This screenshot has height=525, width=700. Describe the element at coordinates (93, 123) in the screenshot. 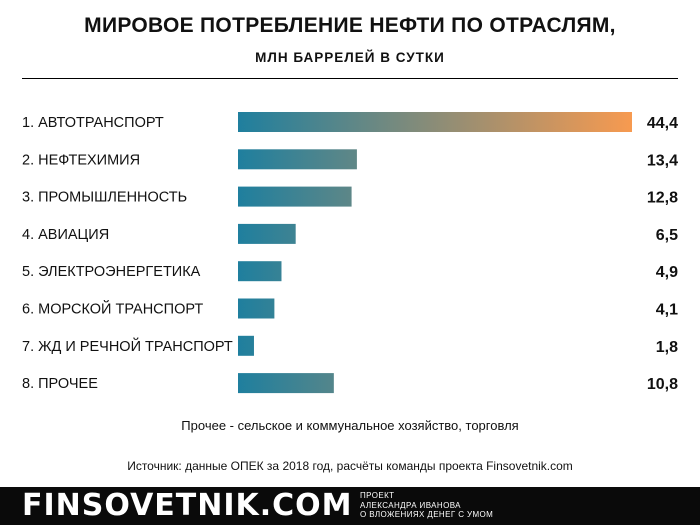

I see `category-label: 1. АВТОТРАНСПОРТ` at that location.